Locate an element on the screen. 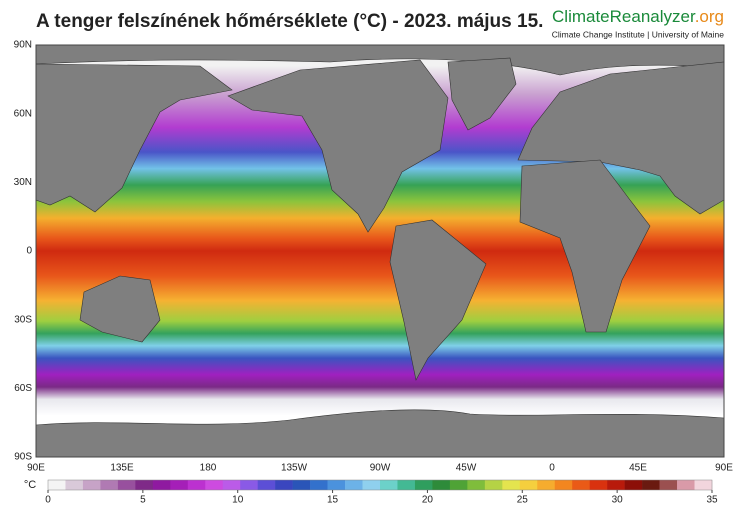 The width and height of the screenshot is (744, 507). lat-label: 0 is located at coordinates (29, 251).